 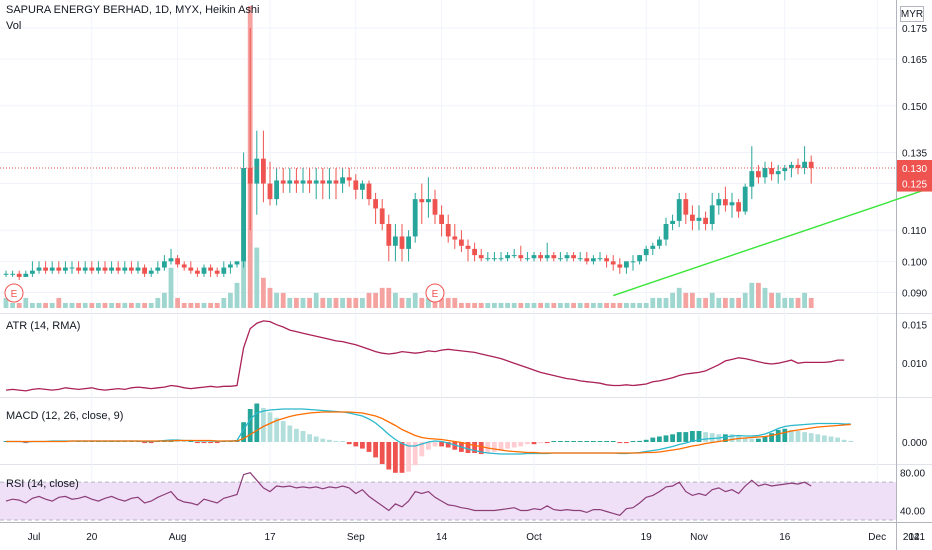 I want to click on rsi-legend: RSI (14, close), so click(x=42, y=484).